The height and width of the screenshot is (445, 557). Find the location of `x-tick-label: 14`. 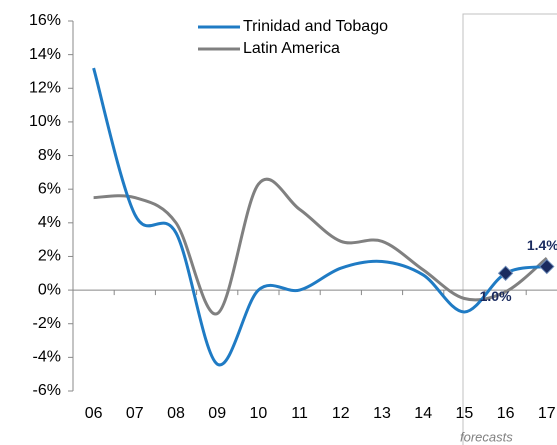

x-tick-label: 14 is located at coordinates (423, 413).